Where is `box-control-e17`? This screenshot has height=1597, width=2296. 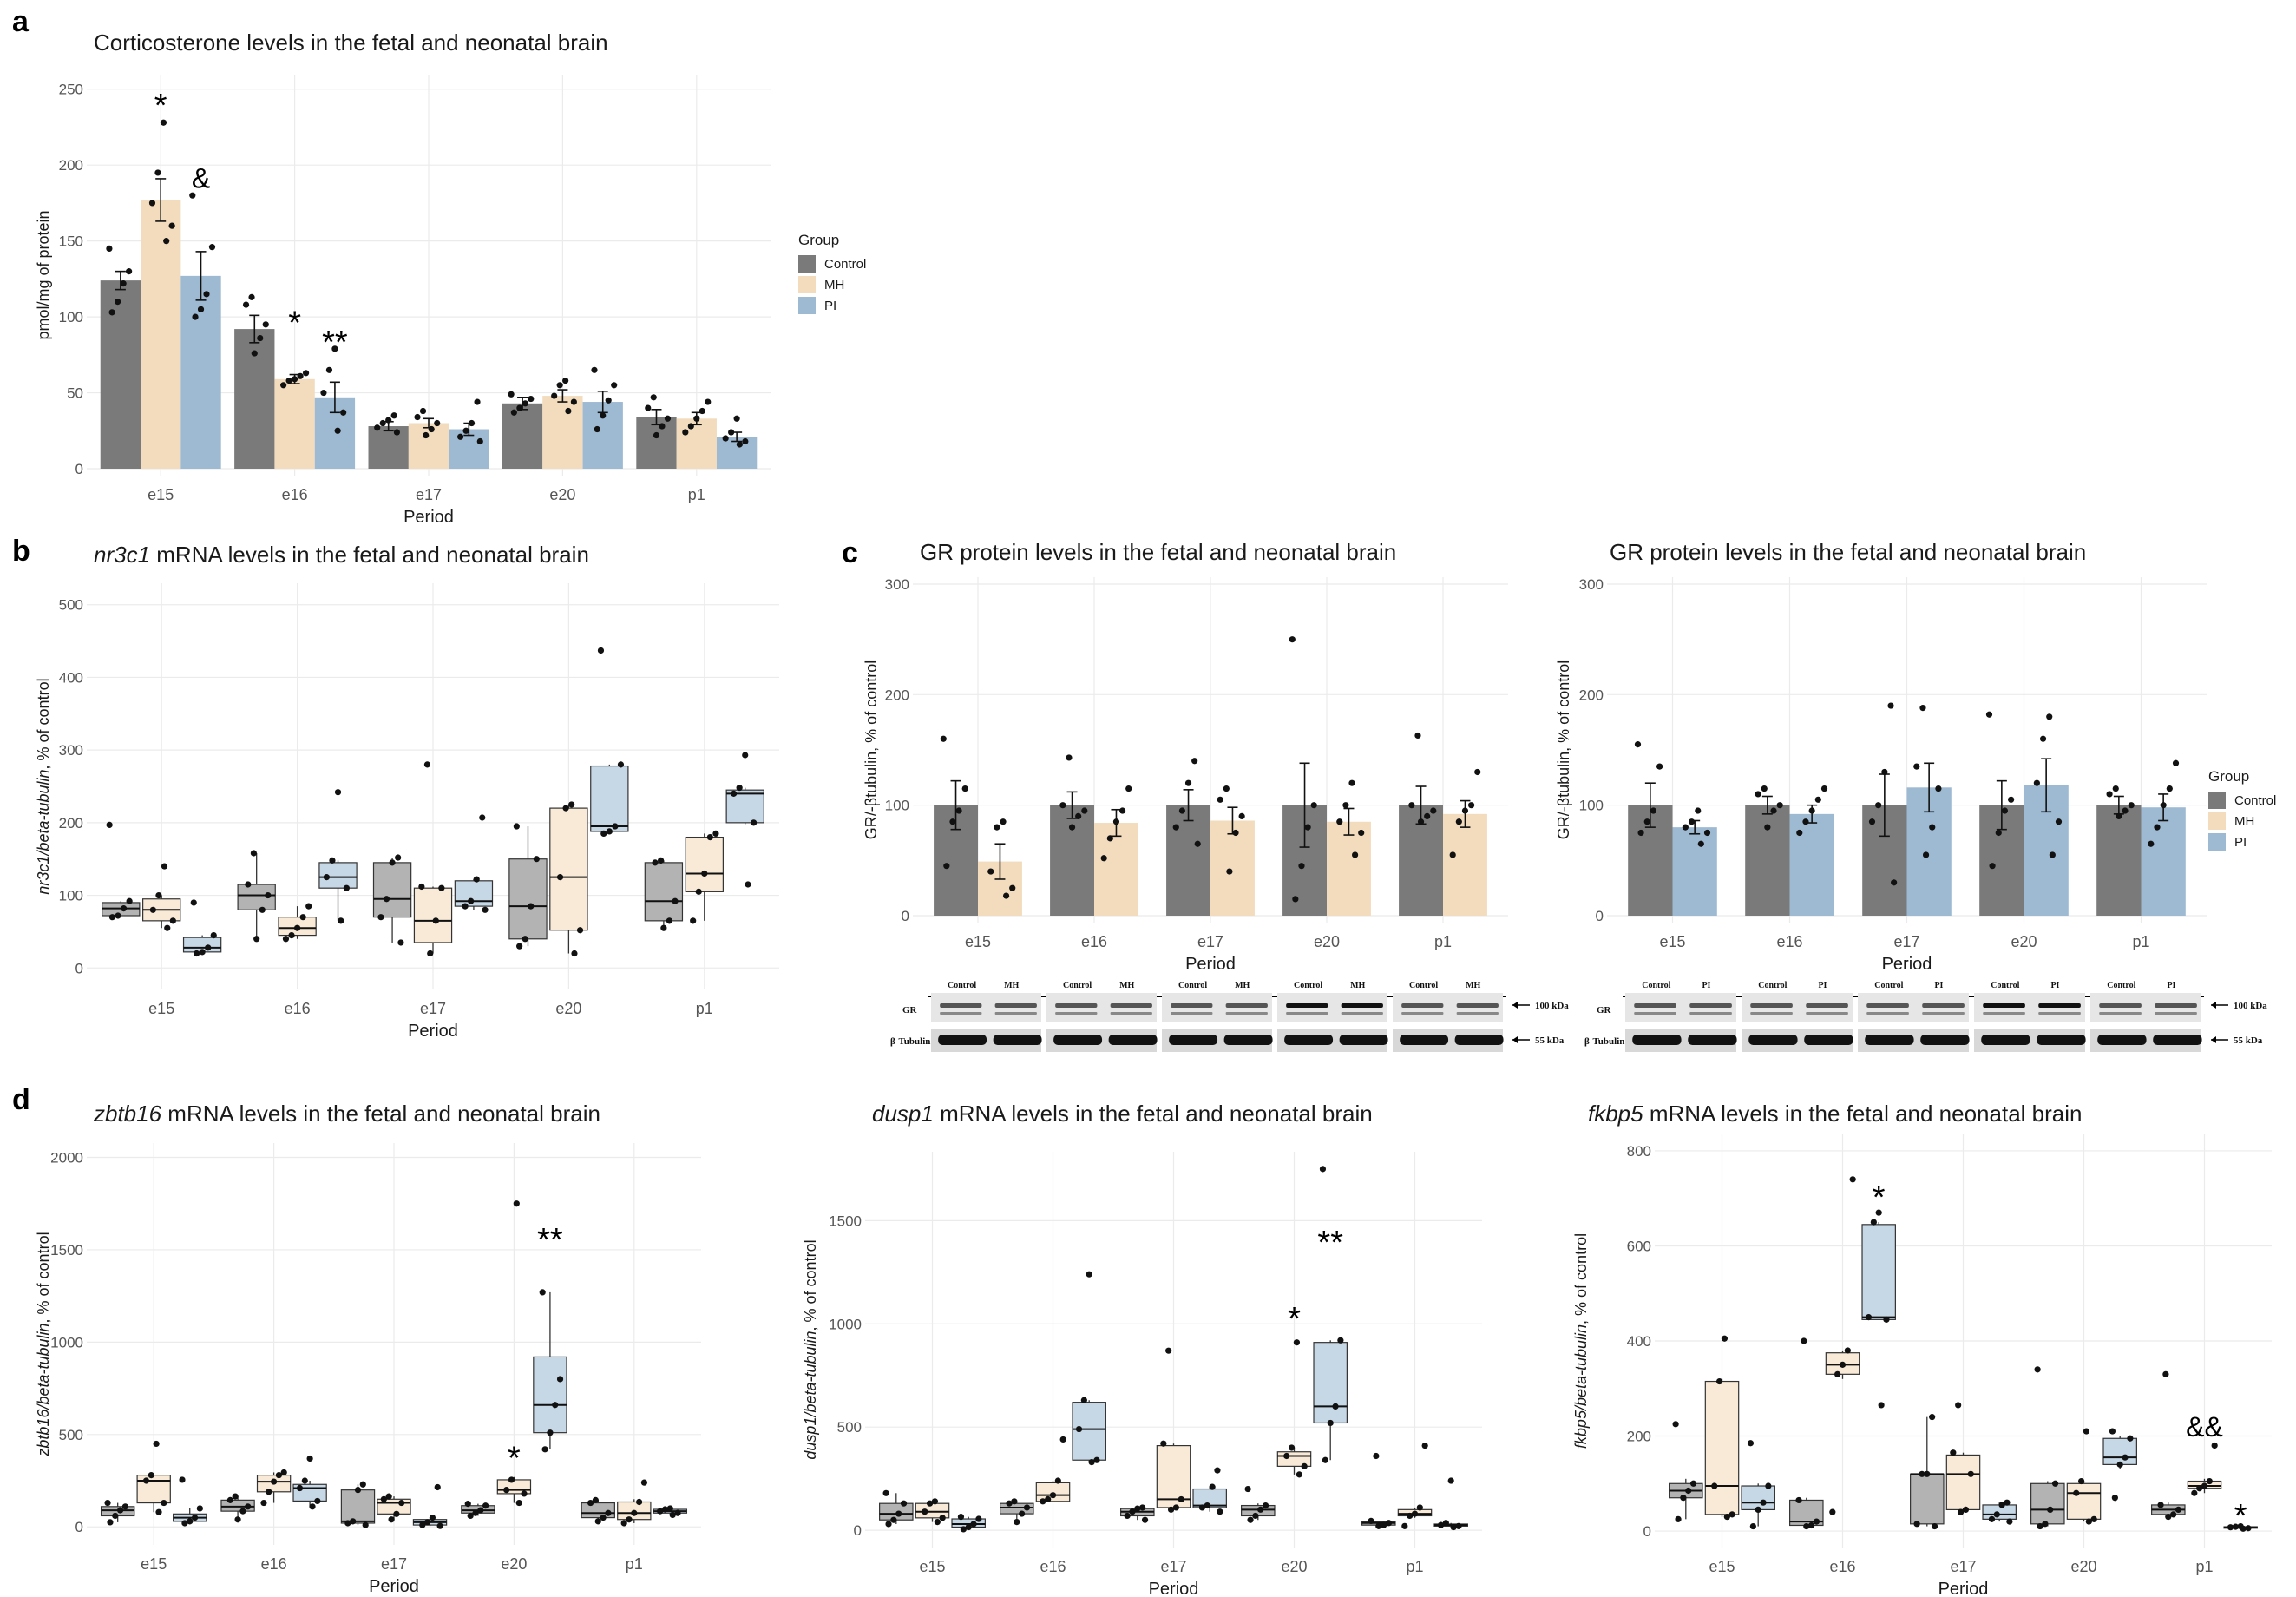 box-control-e17 is located at coordinates (358, 1506).